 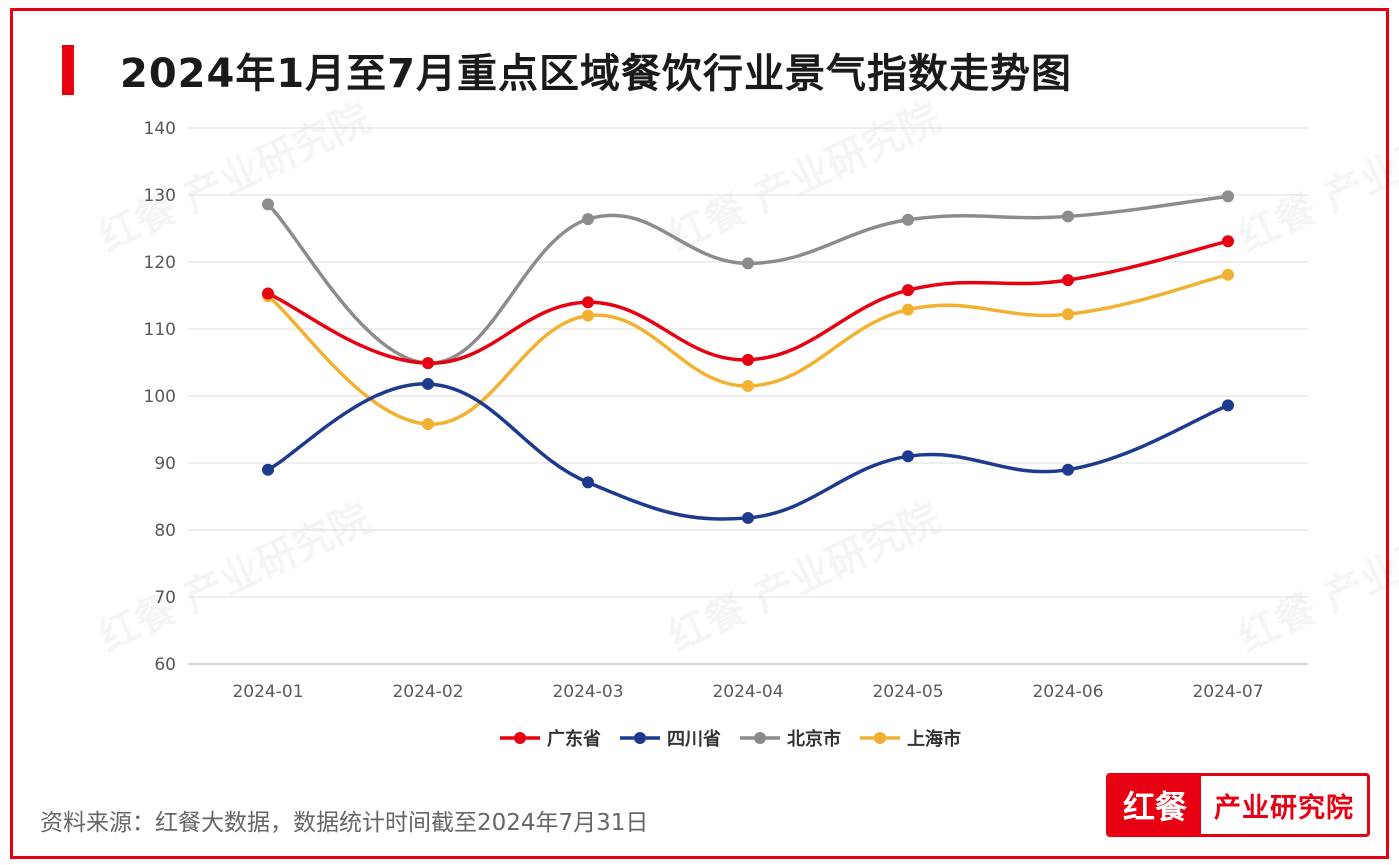 What do you see at coordinates (1067, 692) in the screenshot?
I see `x-tick-label: 2024-06` at bounding box center [1067, 692].